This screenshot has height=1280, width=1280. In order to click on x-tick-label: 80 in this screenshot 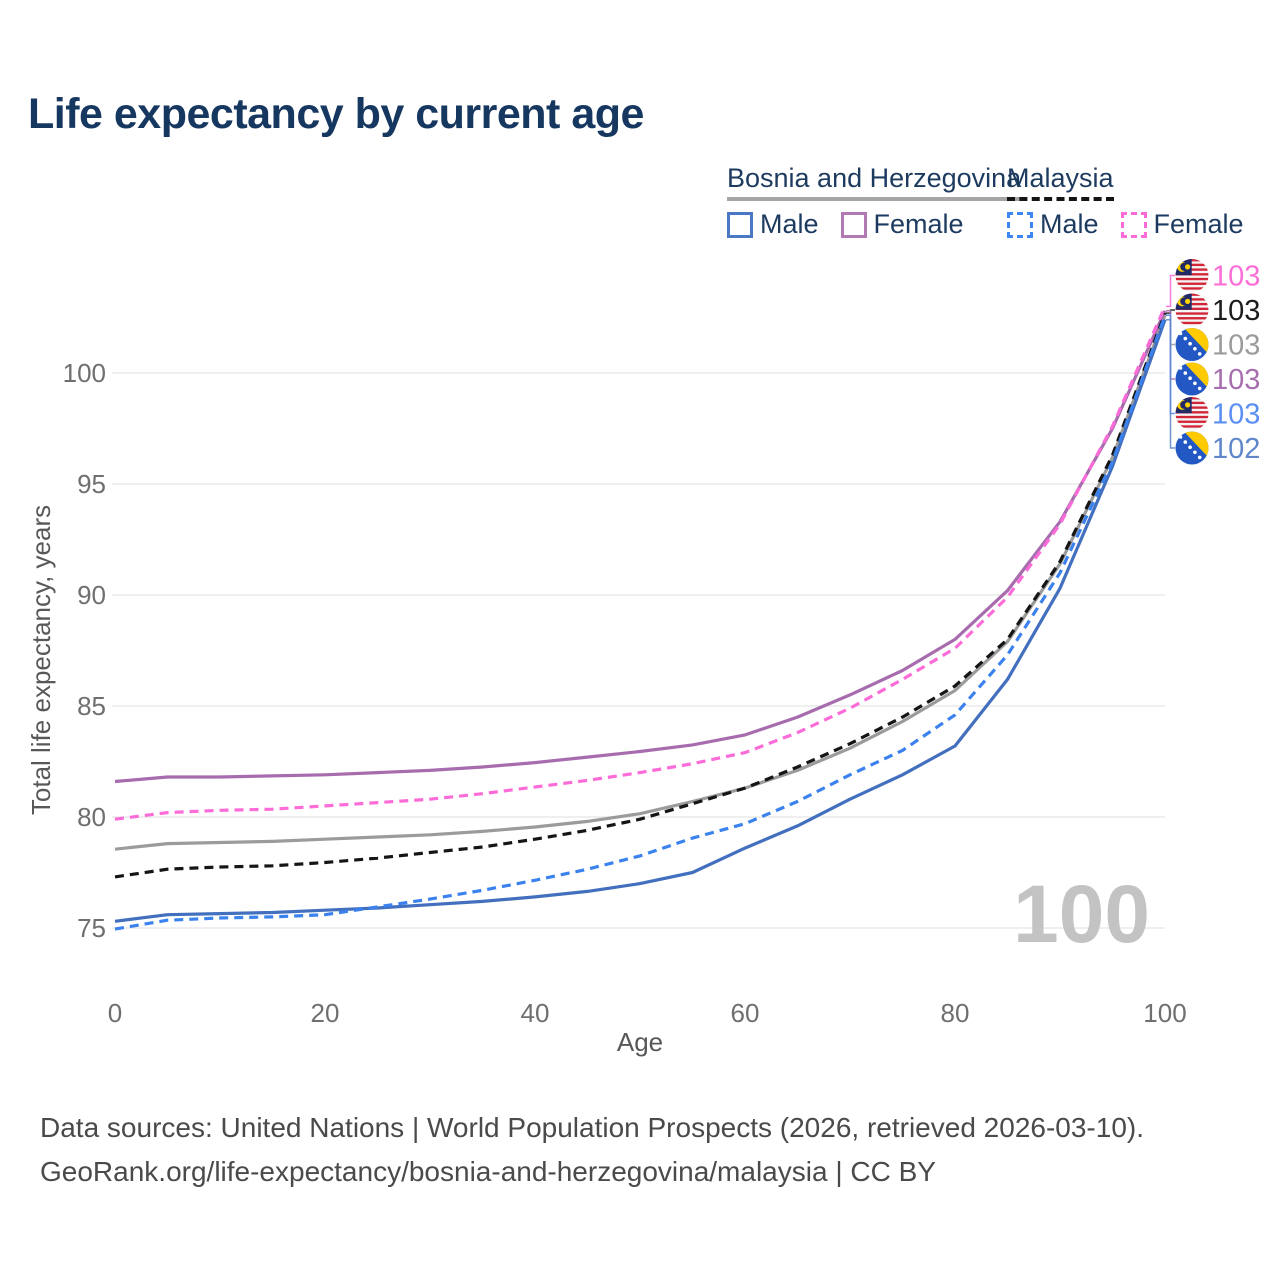, I will do `click(955, 1013)`.